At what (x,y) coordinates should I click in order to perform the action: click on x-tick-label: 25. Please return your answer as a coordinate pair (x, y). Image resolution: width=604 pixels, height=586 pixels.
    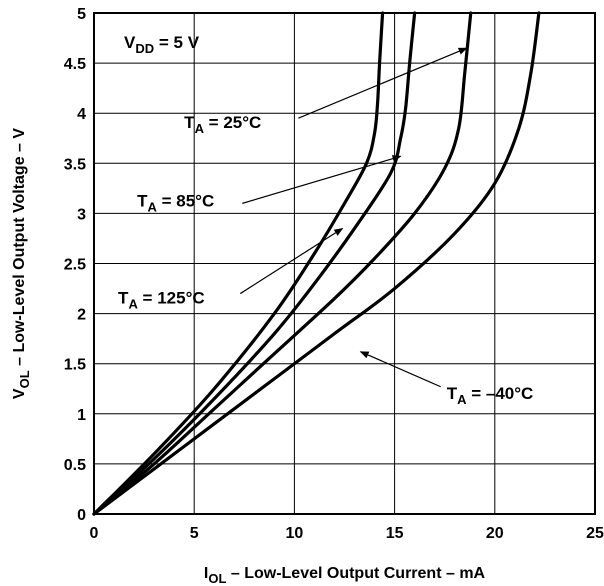
    Looking at the image, I should click on (595, 533).